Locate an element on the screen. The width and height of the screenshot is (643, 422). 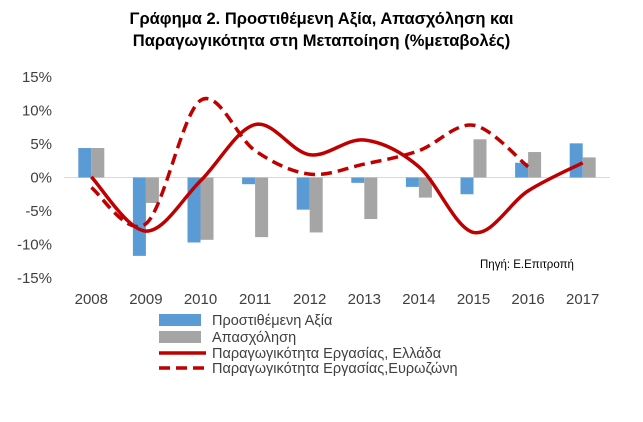
y-tick-label: 15% is located at coordinates (37, 77).